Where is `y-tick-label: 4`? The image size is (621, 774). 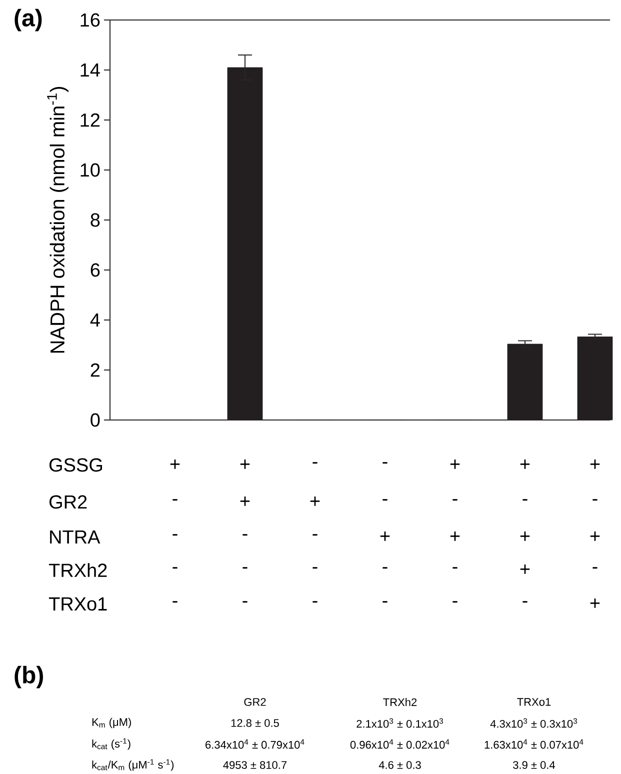
y-tick-label: 4 is located at coordinates (95, 320).